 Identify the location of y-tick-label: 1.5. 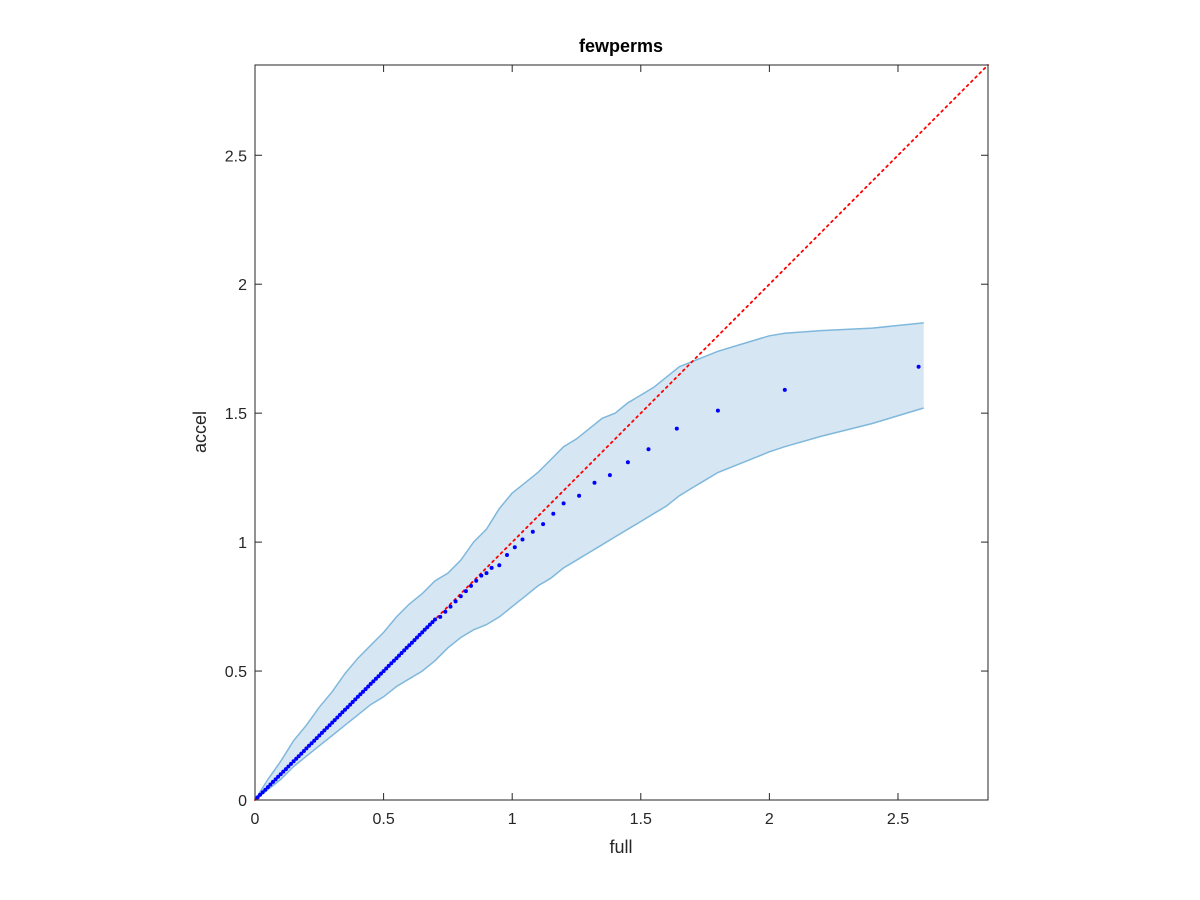
(236, 414).